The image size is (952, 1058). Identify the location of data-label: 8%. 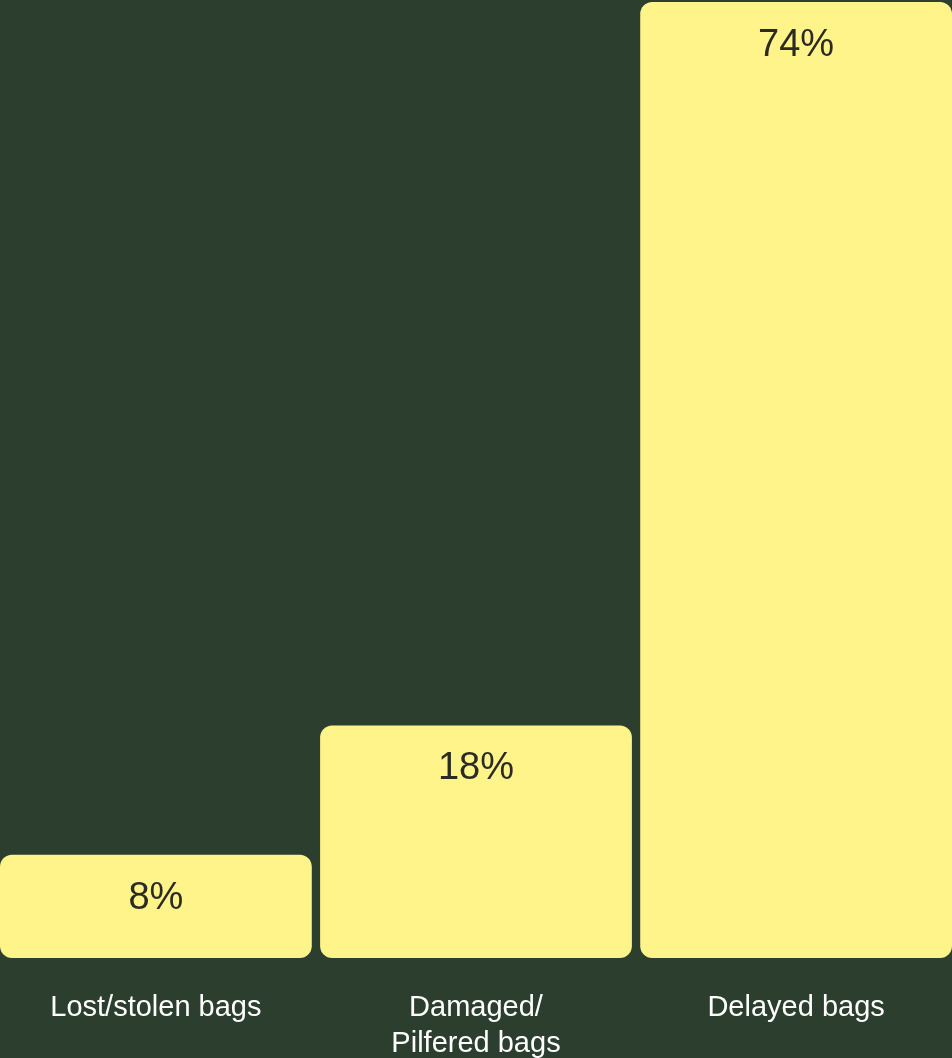
(156, 895).